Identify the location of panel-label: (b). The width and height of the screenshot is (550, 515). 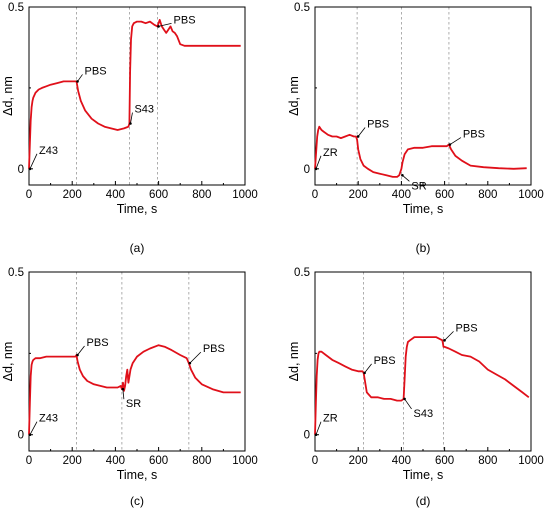
(423, 248).